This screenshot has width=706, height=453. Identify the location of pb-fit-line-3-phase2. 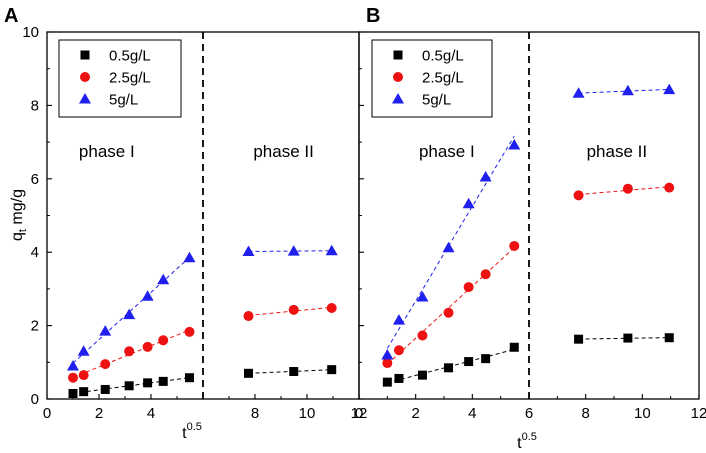
(624, 91).